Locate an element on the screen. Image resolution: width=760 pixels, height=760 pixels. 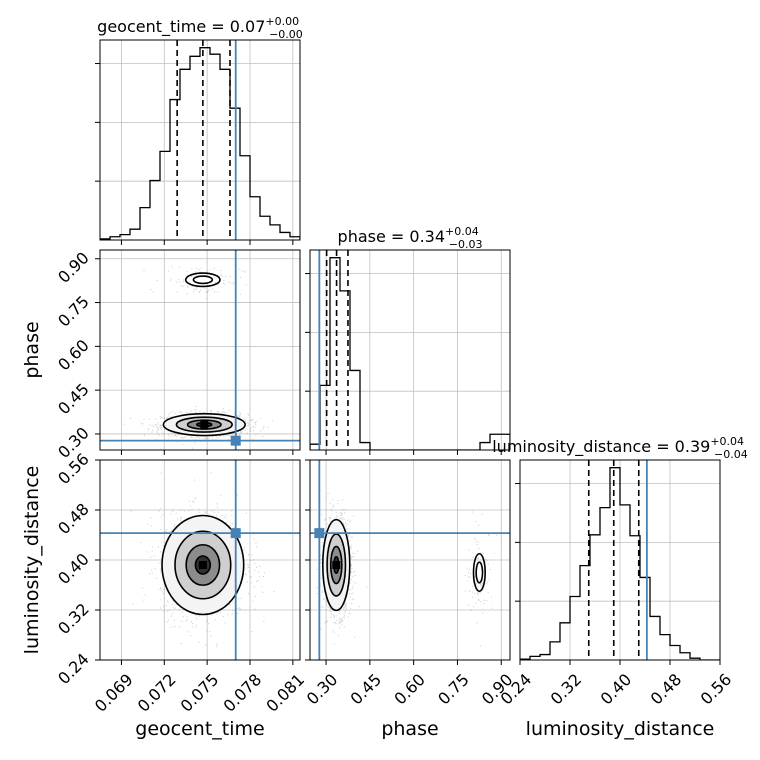
y-tick-label: 0.90 is located at coordinates (73, 267).